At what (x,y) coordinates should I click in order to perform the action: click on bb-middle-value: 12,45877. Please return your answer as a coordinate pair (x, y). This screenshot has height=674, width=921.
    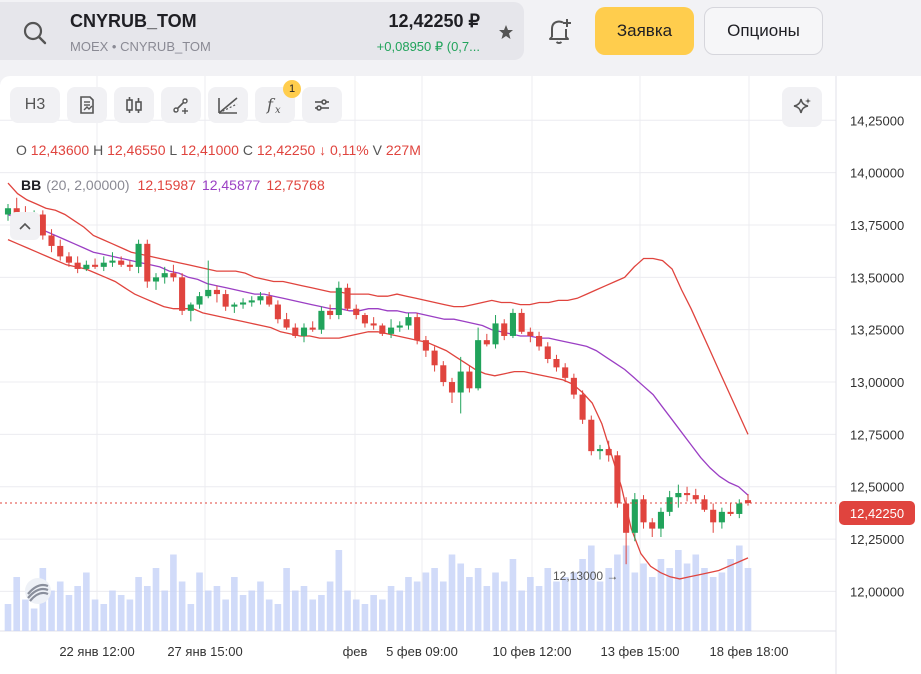
    Looking at the image, I should click on (231, 185).